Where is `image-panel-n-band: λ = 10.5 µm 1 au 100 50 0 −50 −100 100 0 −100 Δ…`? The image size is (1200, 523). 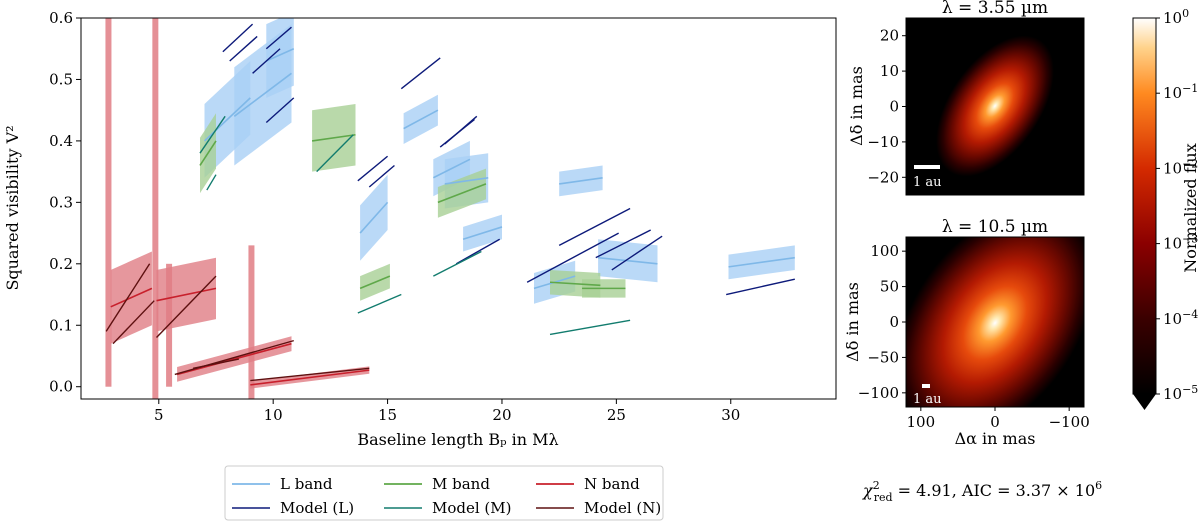 image-panel-n-band: λ = 10.5 µm 1 au 100 50 0 −50 −100 100 0 −100 Δ… is located at coordinates (966, 332).